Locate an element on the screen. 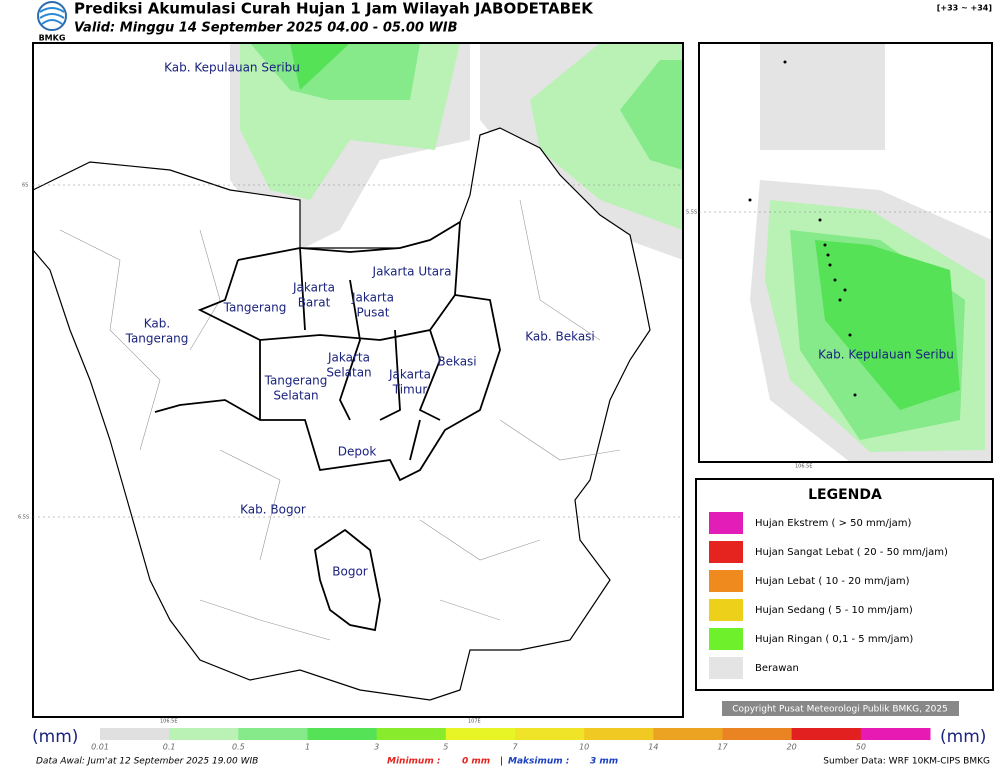  colorbar-label: 0.01 is located at coordinates (100, 747).